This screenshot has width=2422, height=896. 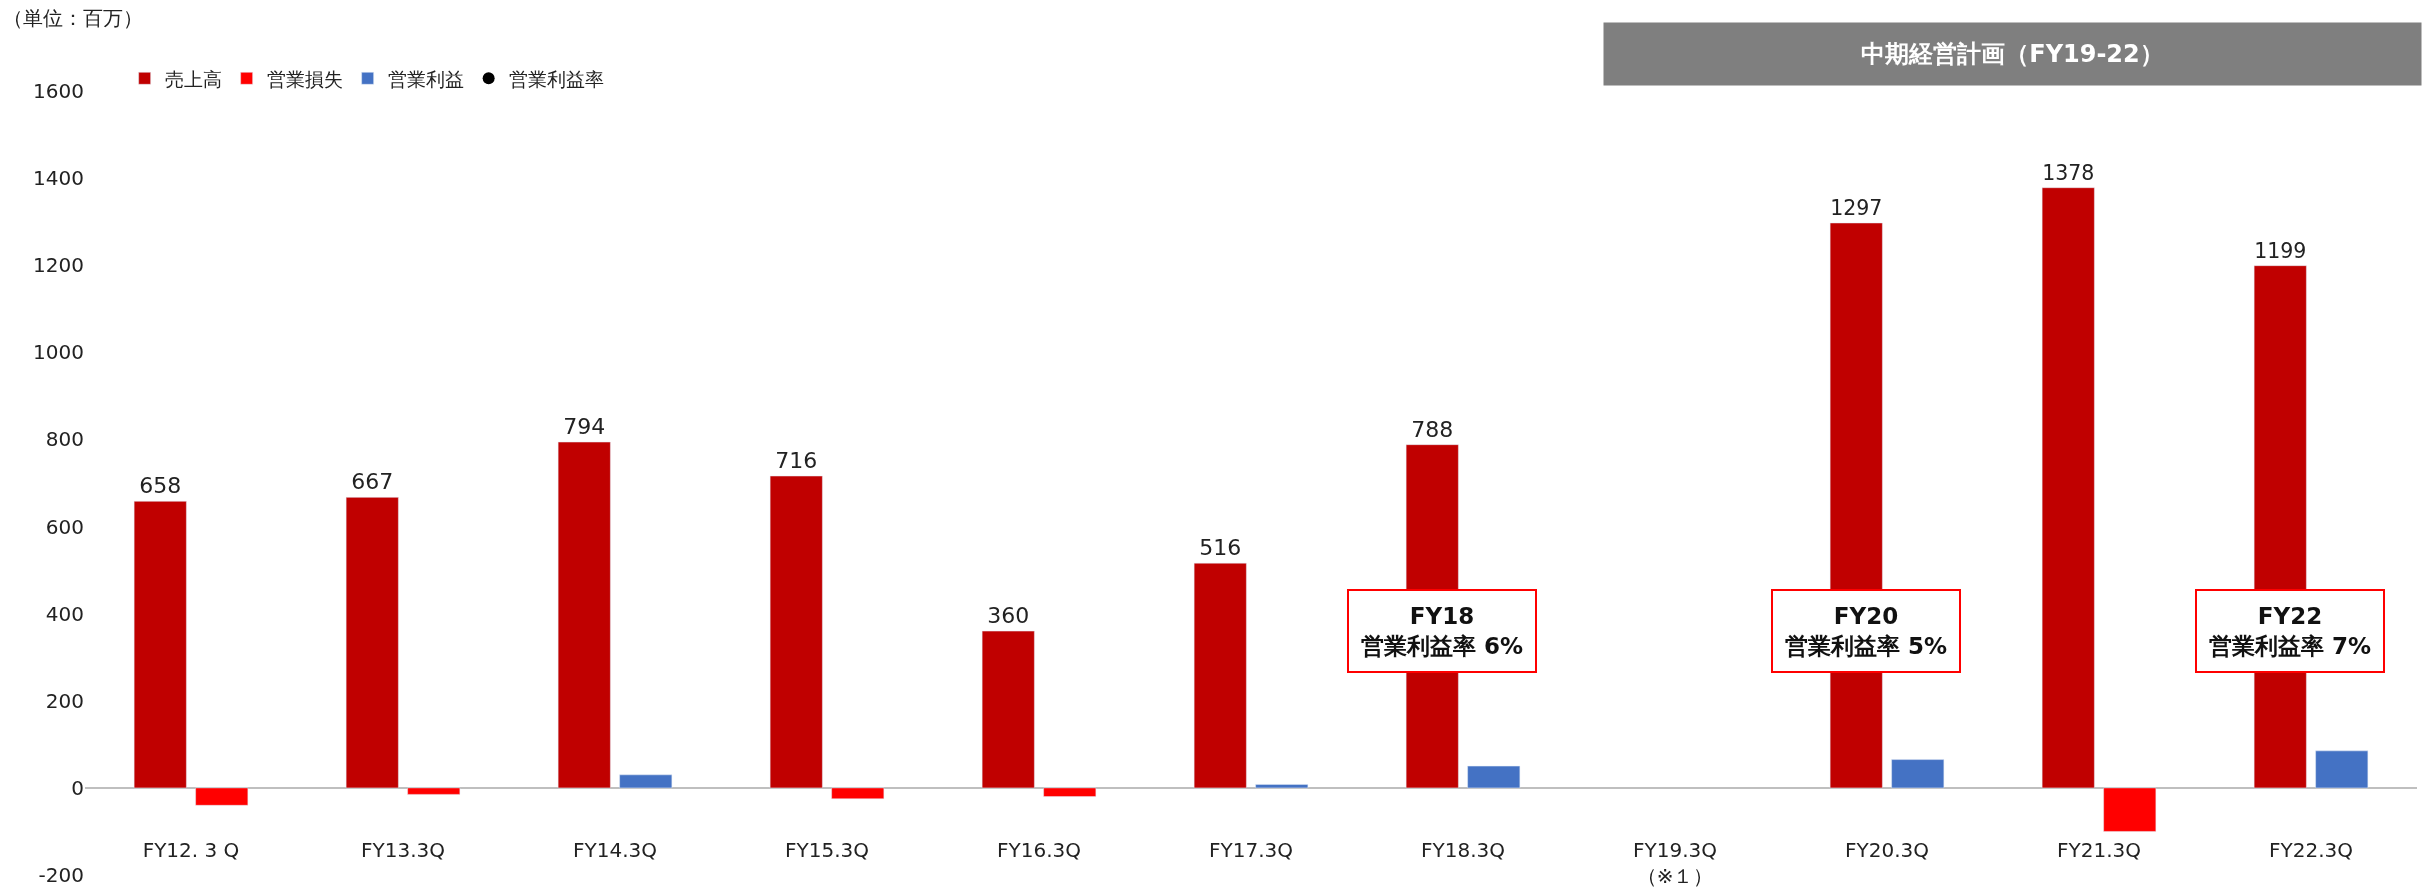 I want to click on y-tick-label: 200, so click(x=64, y=700).